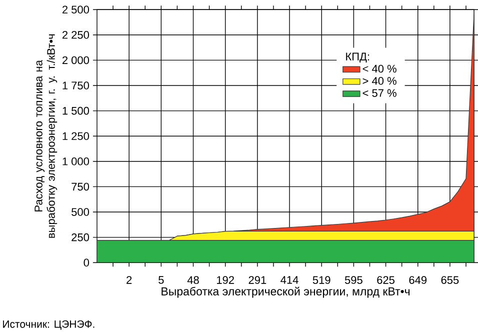 Image resolution: width=478 pixels, height=334 pixels. Describe the element at coordinates (286, 292) in the screenshot. I see `x-axis-title: Выработка электрической энергии, млрд кВт•ч` at that location.